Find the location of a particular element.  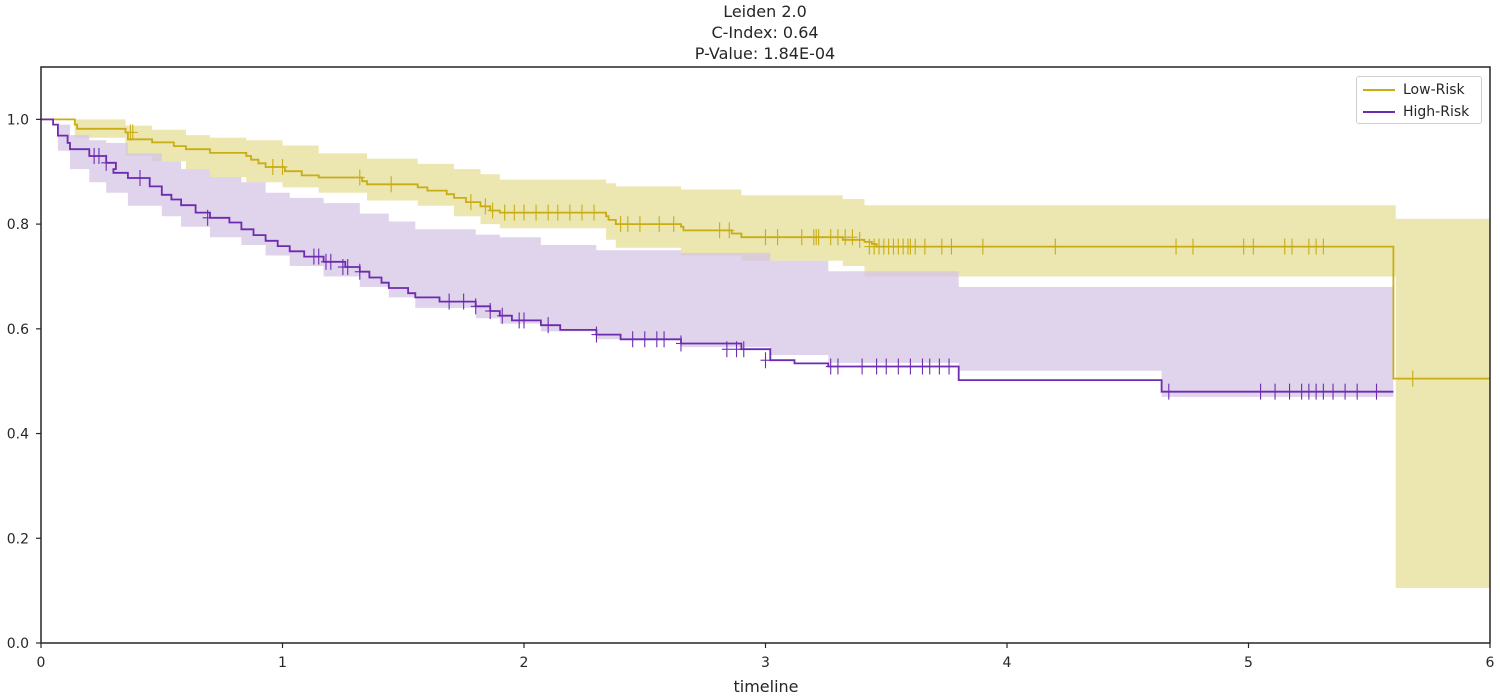

x-axis-ticks: 0 1 2 3 4 5 6 is located at coordinates (766, 657).